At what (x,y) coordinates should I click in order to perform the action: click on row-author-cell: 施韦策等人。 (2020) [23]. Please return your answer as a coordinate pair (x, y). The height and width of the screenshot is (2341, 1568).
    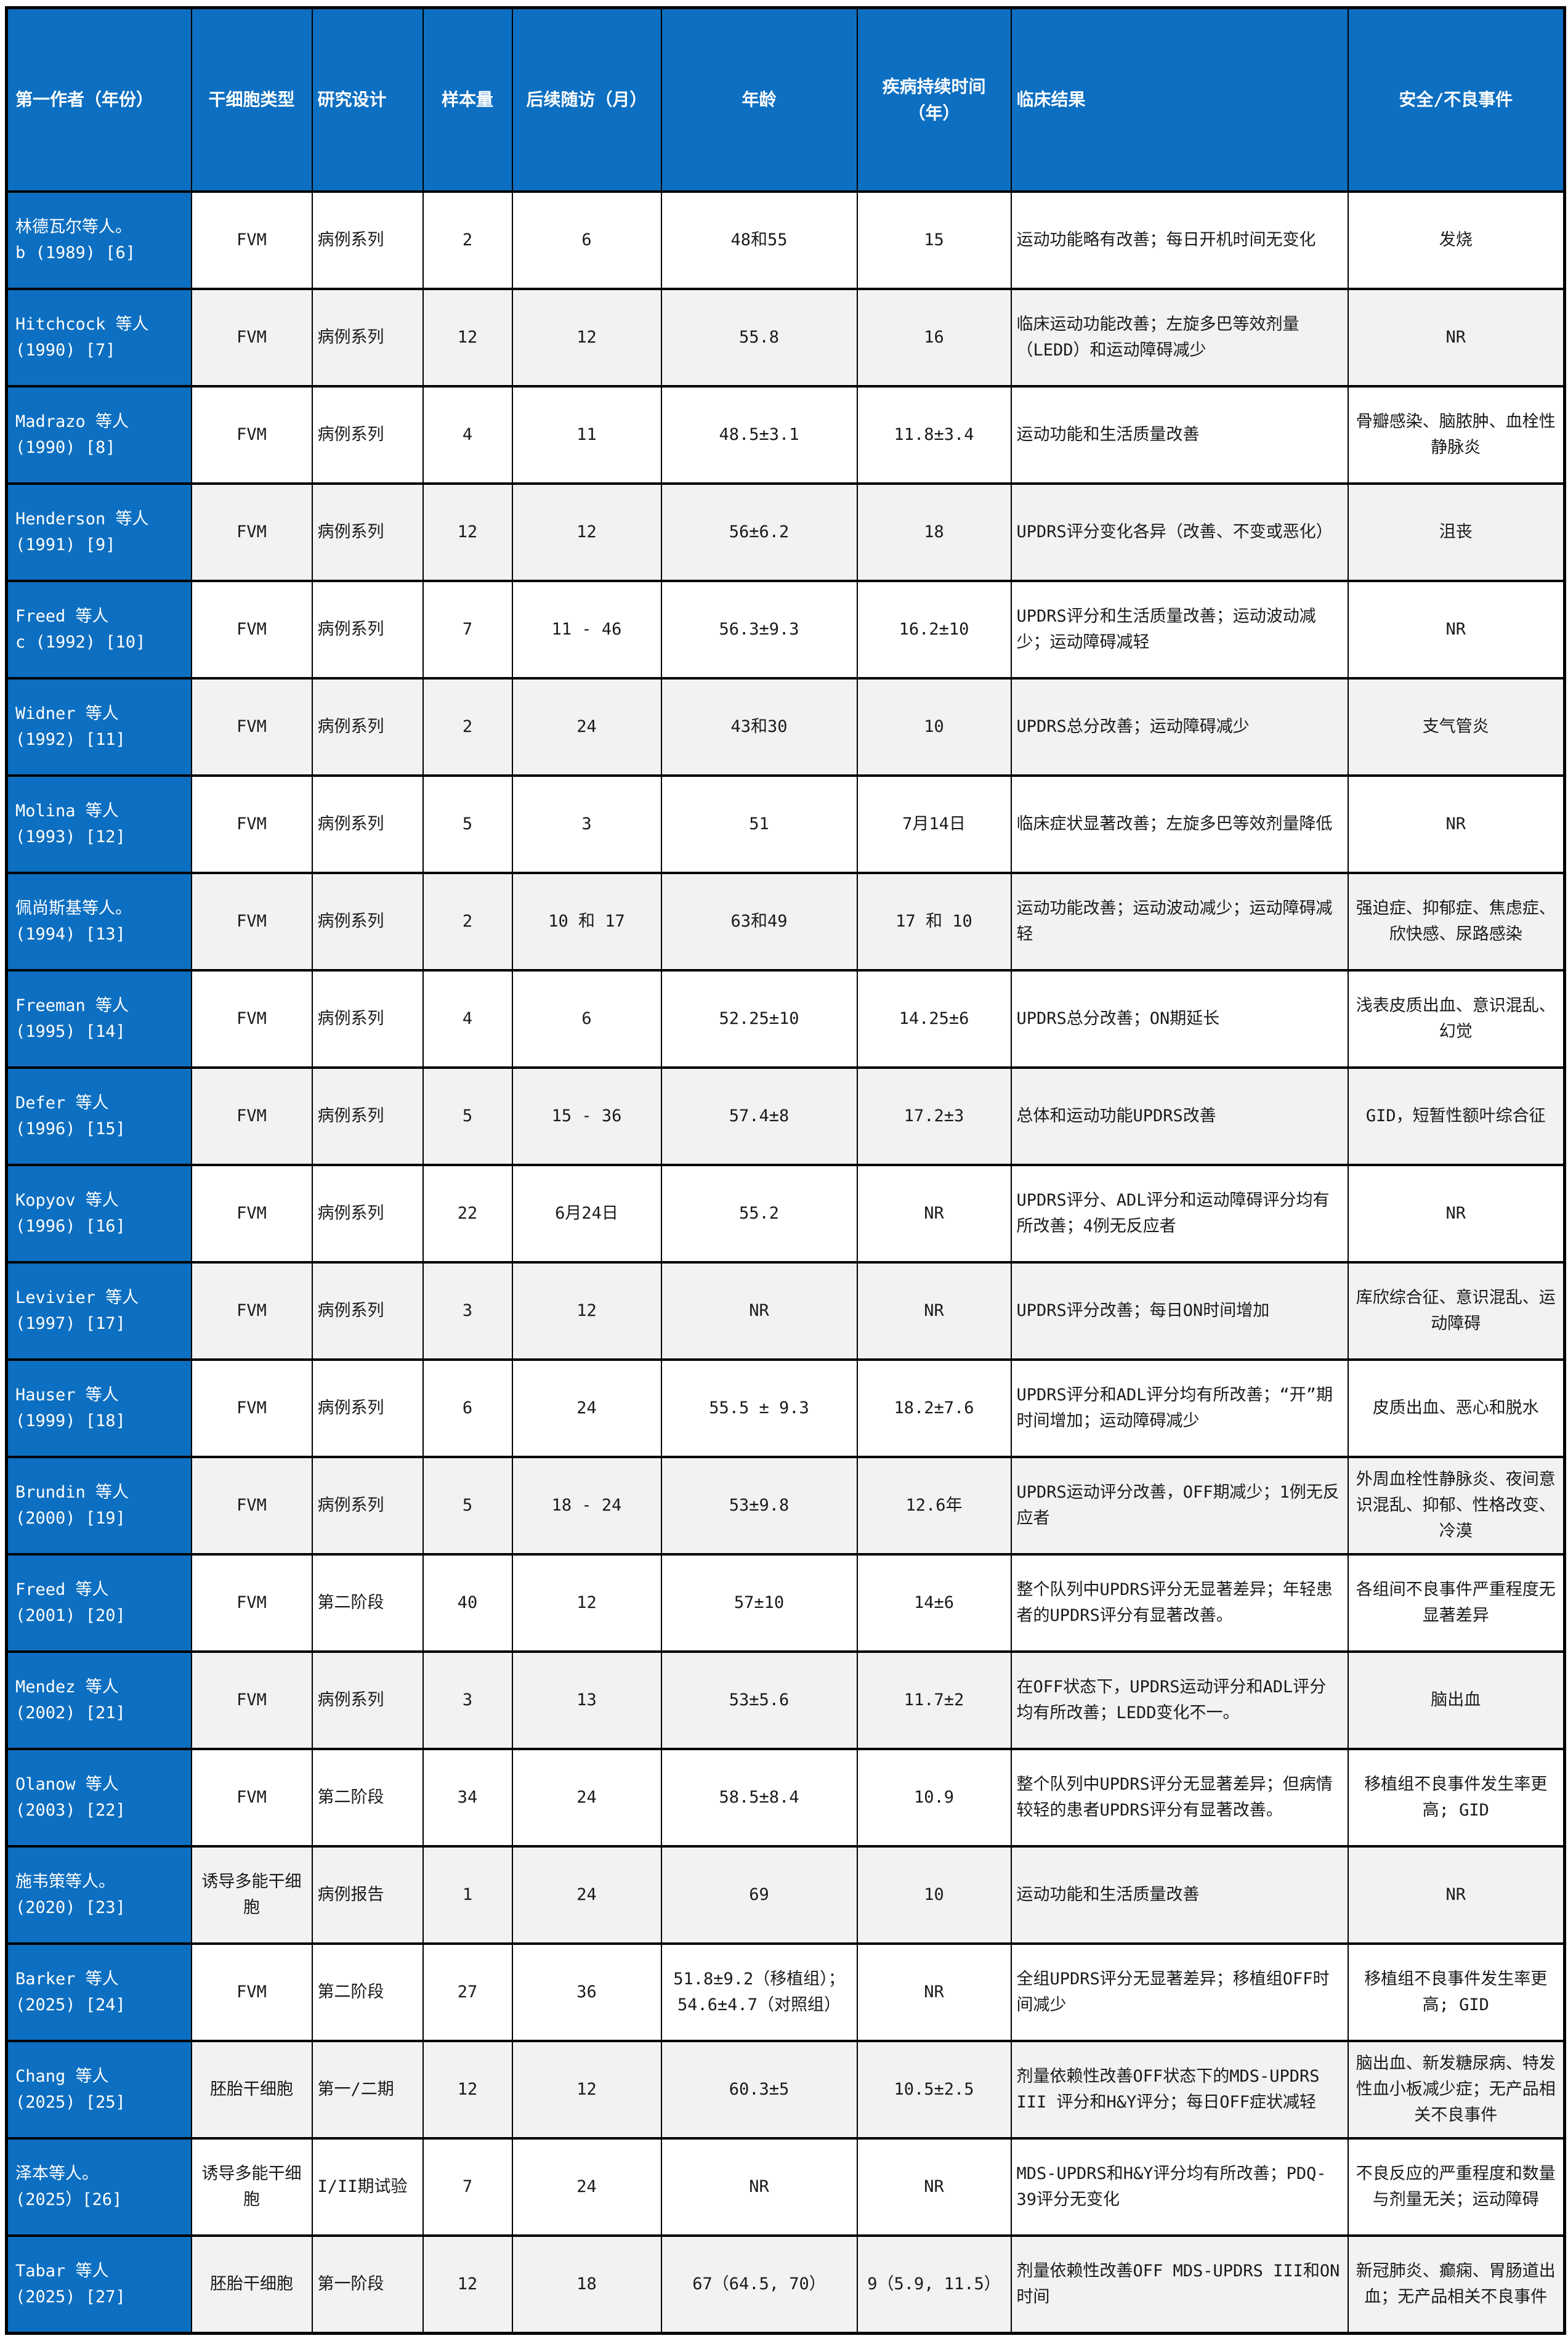
    Looking at the image, I should click on (99, 1895).